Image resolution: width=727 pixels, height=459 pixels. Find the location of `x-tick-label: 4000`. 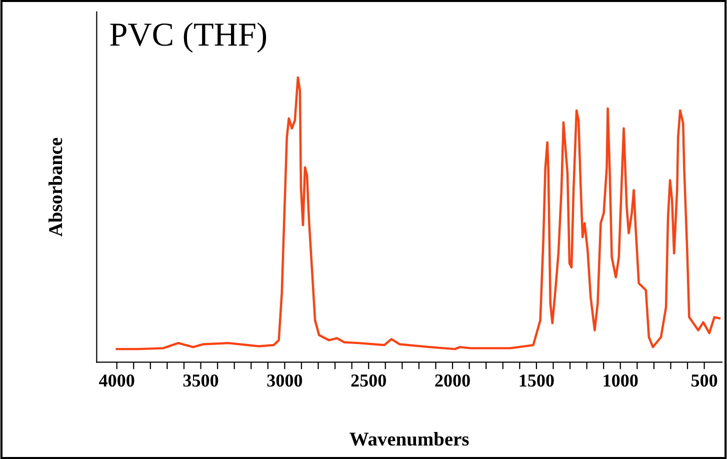

x-tick-label: 4000 is located at coordinates (116, 380).